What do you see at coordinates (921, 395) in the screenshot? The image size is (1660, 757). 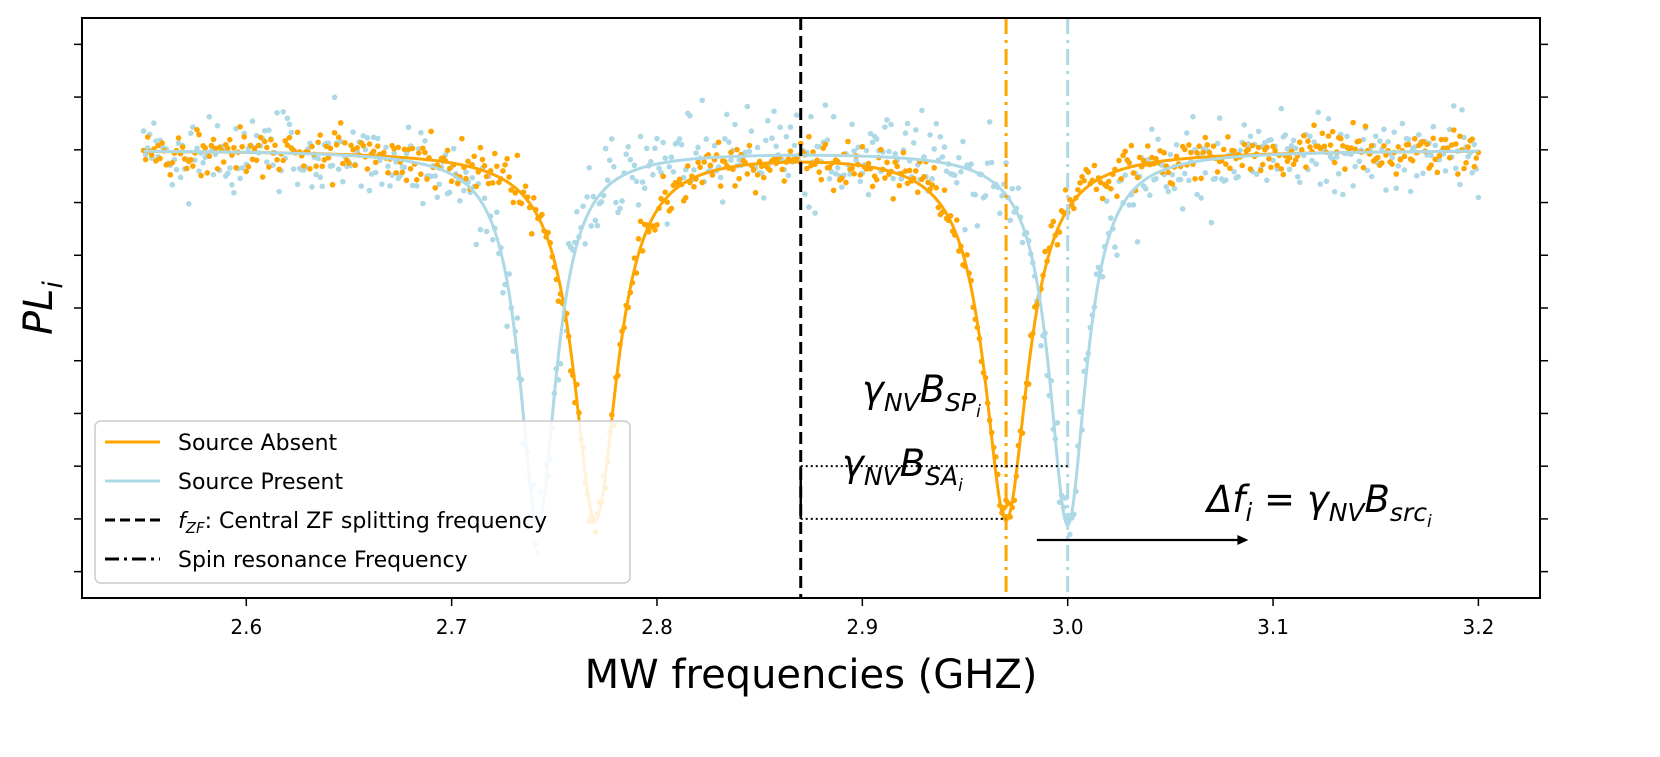 I see `label-sp: γNVBSPi` at bounding box center [921, 395].